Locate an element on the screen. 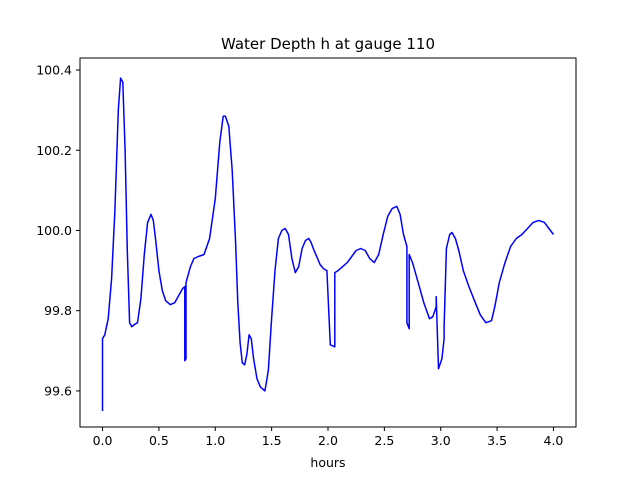 The image size is (640, 484). x-axis-title: hours is located at coordinates (327, 462).